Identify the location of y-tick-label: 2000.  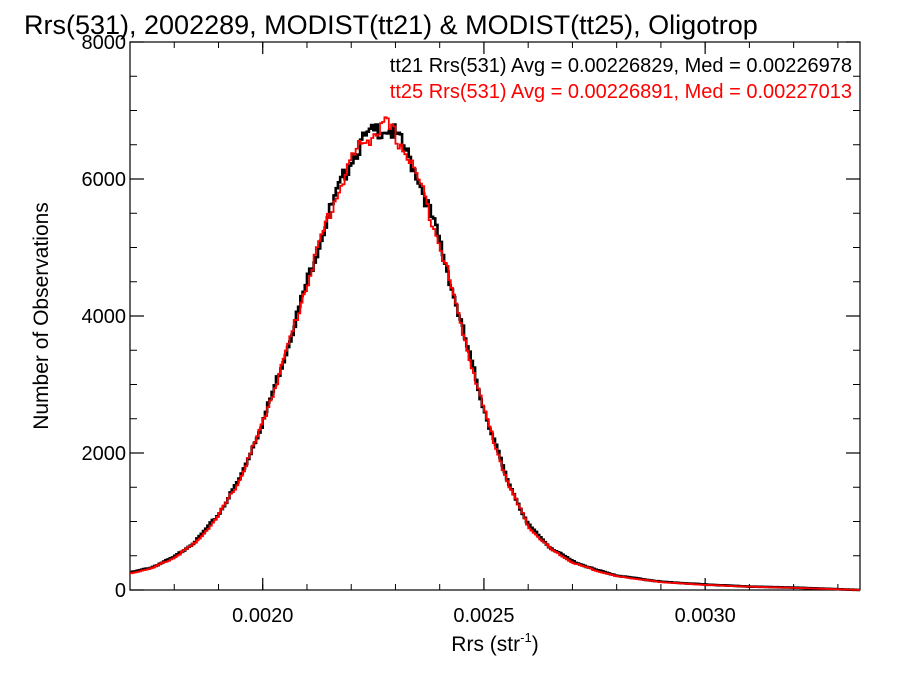
(104, 454).